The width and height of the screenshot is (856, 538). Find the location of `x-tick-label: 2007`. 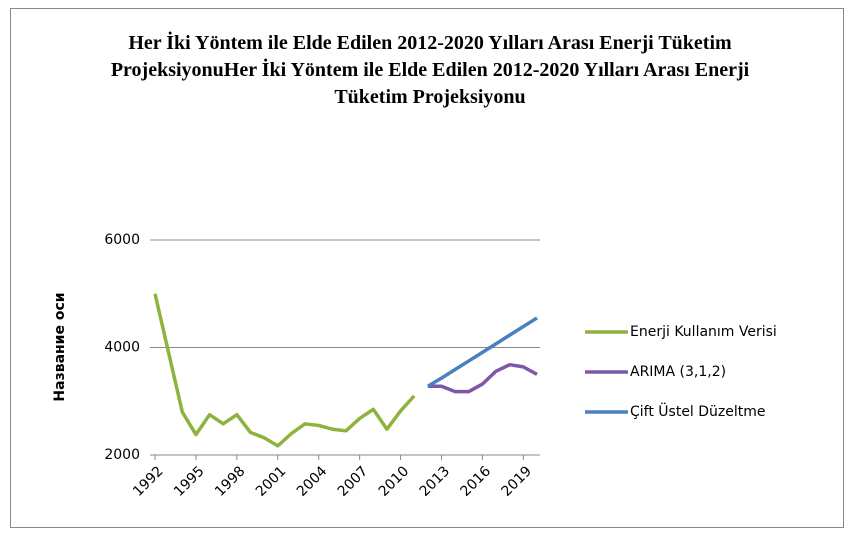

x-tick-label: 2007 is located at coordinates (353, 481).